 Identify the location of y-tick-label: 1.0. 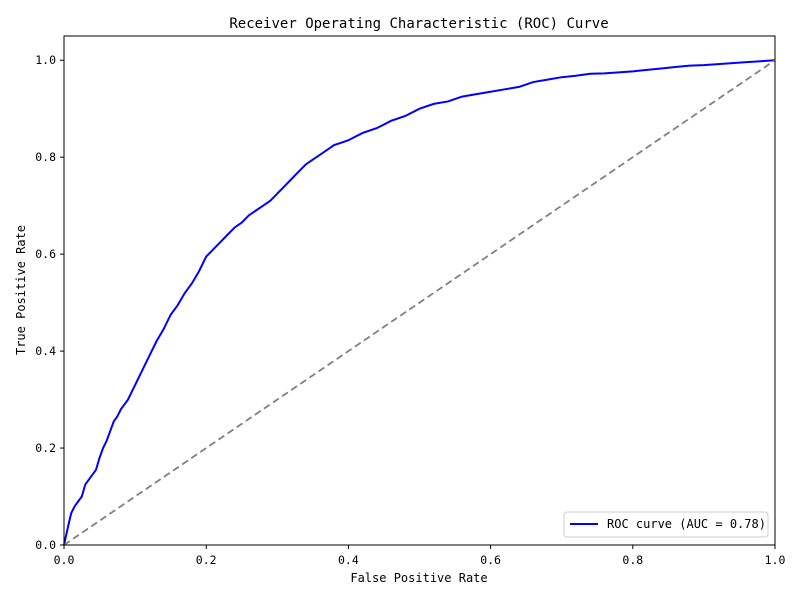
(45, 60).